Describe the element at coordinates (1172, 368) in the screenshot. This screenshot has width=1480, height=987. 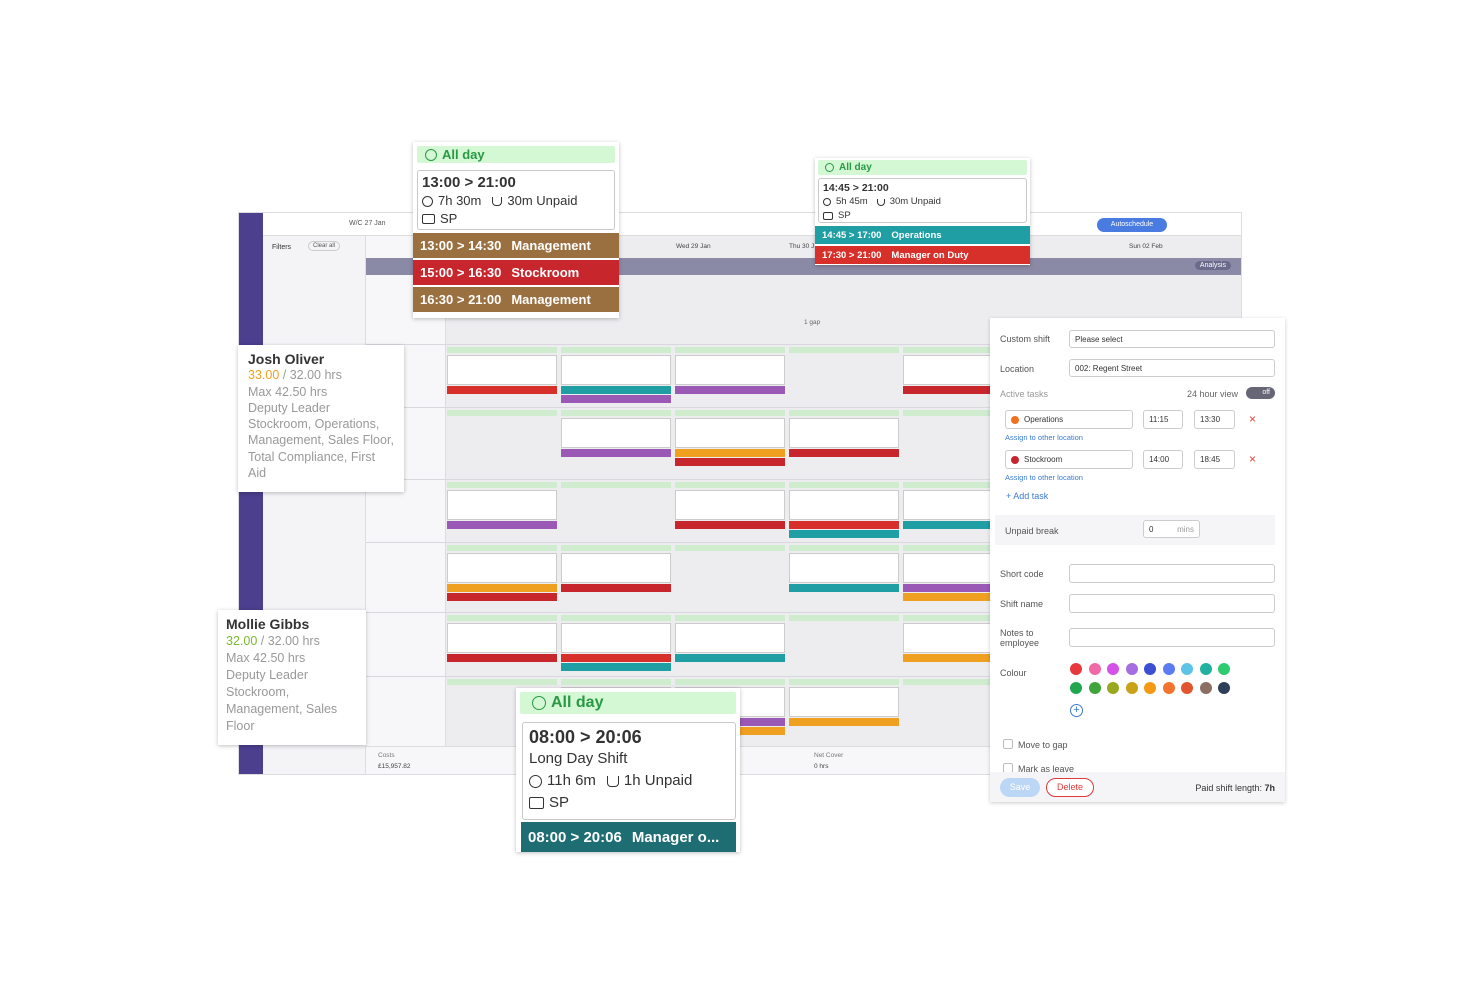
I see `location-select: 002: Regent Street` at that location.